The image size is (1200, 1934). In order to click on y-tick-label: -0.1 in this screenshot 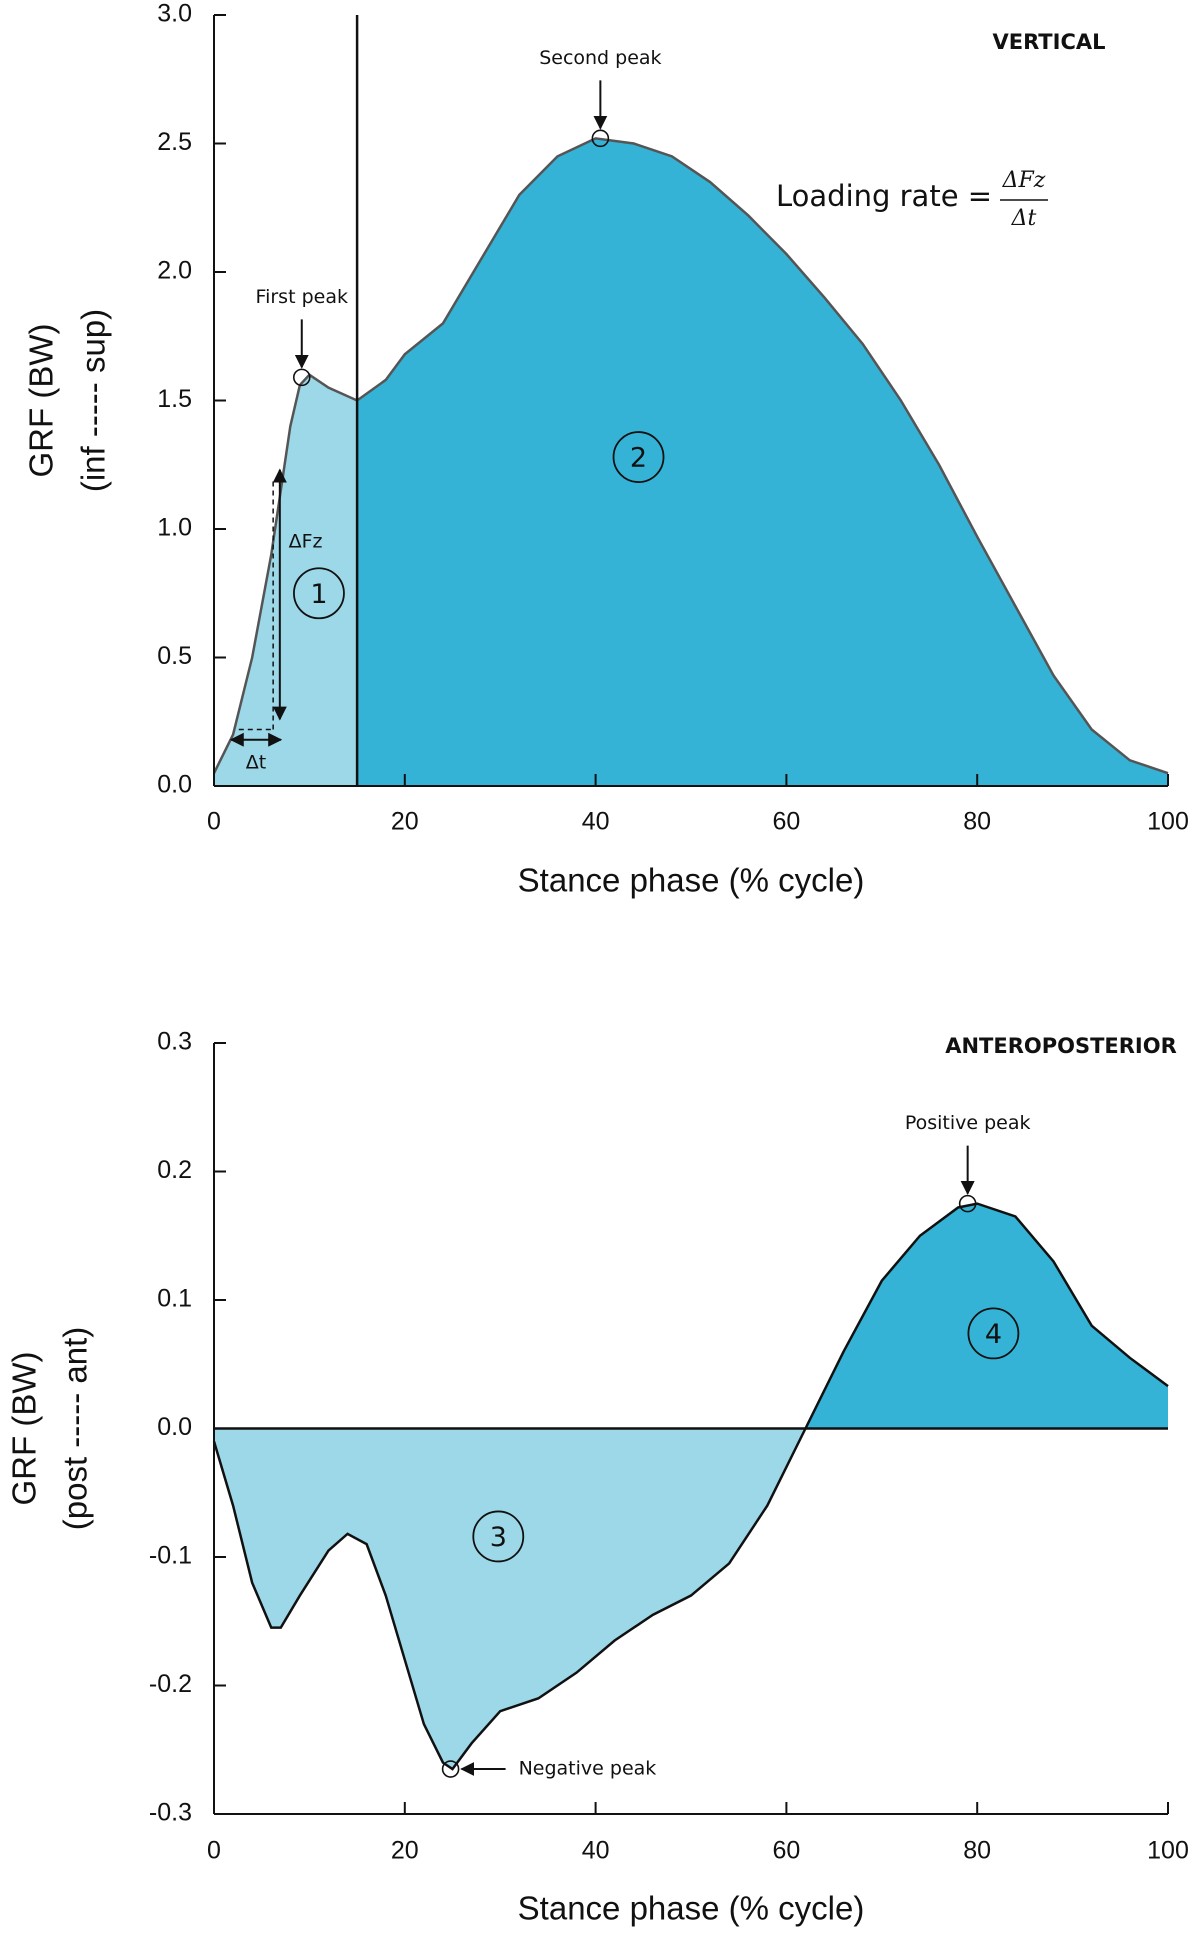, I will do `click(170, 1556)`.